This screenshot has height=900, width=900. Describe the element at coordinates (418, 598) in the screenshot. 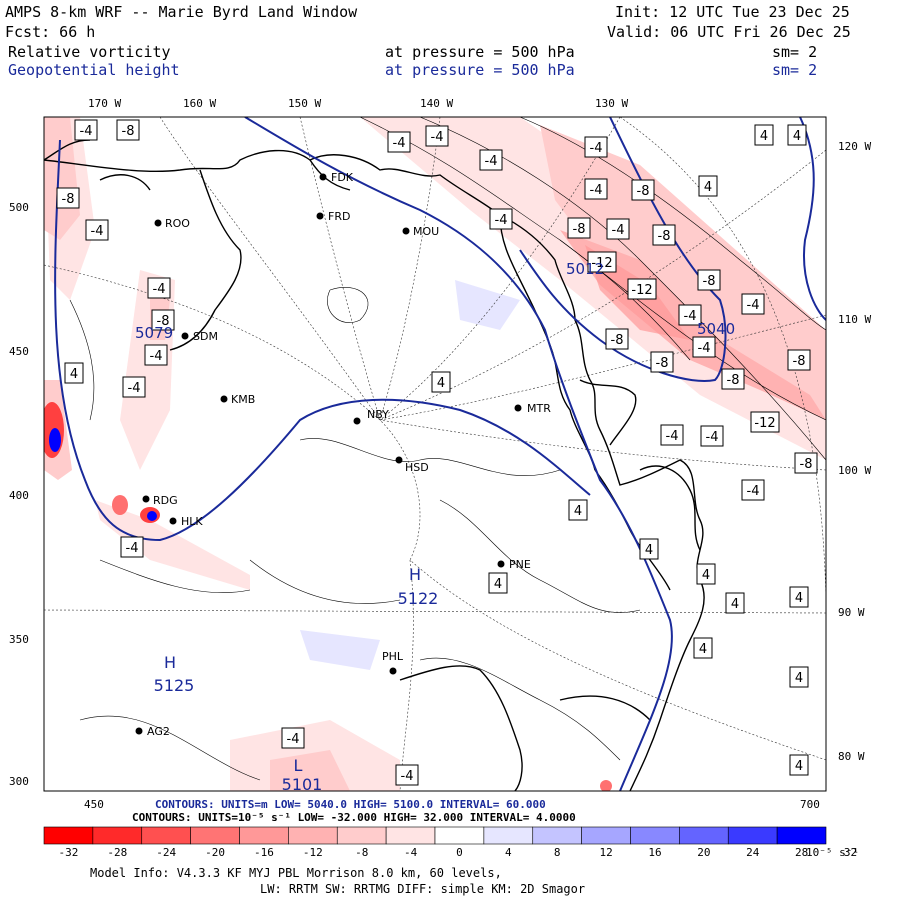

I see `high-value: 5122` at that location.